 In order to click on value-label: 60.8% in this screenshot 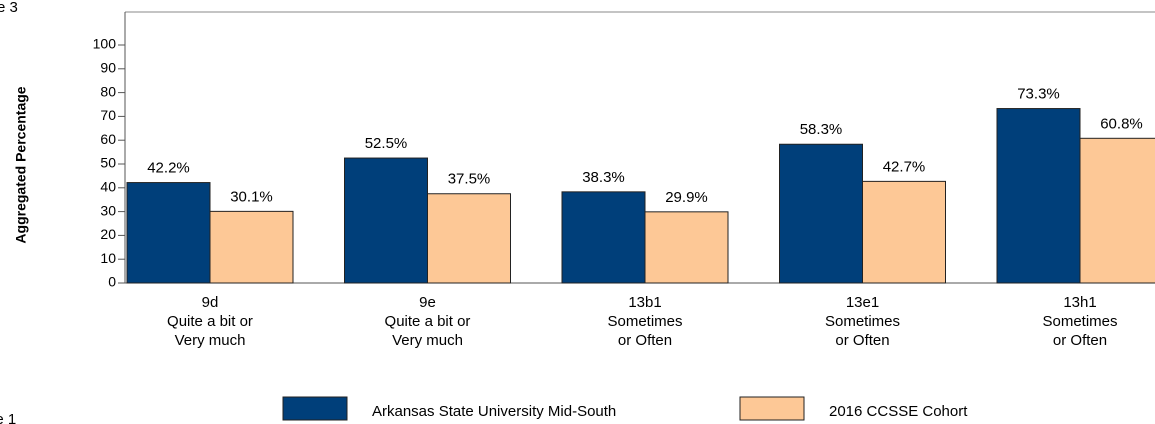, I will do `click(1121, 123)`.